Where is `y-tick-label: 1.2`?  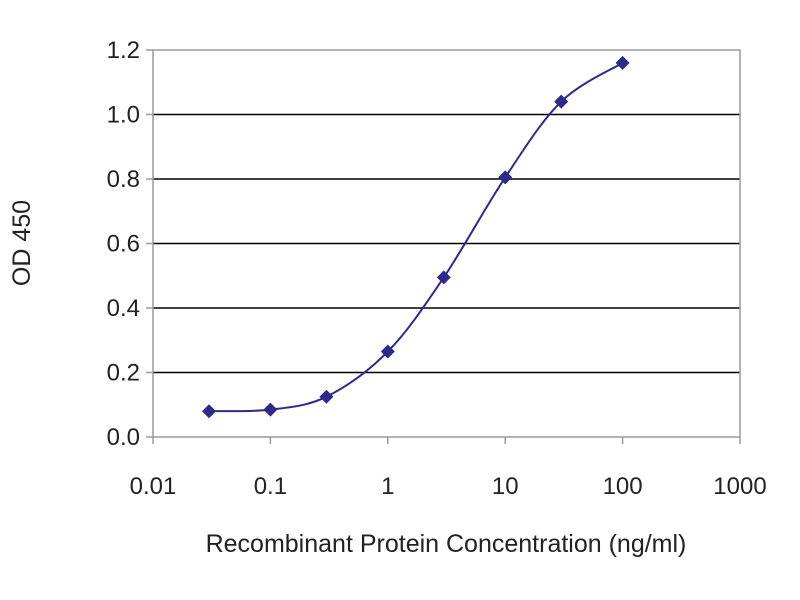 y-tick-label: 1.2 is located at coordinates (123, 50).